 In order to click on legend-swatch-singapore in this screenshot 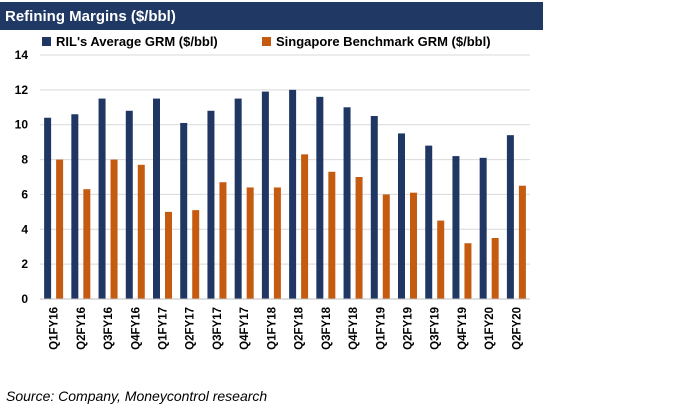, I will do `click(266, 41)`.